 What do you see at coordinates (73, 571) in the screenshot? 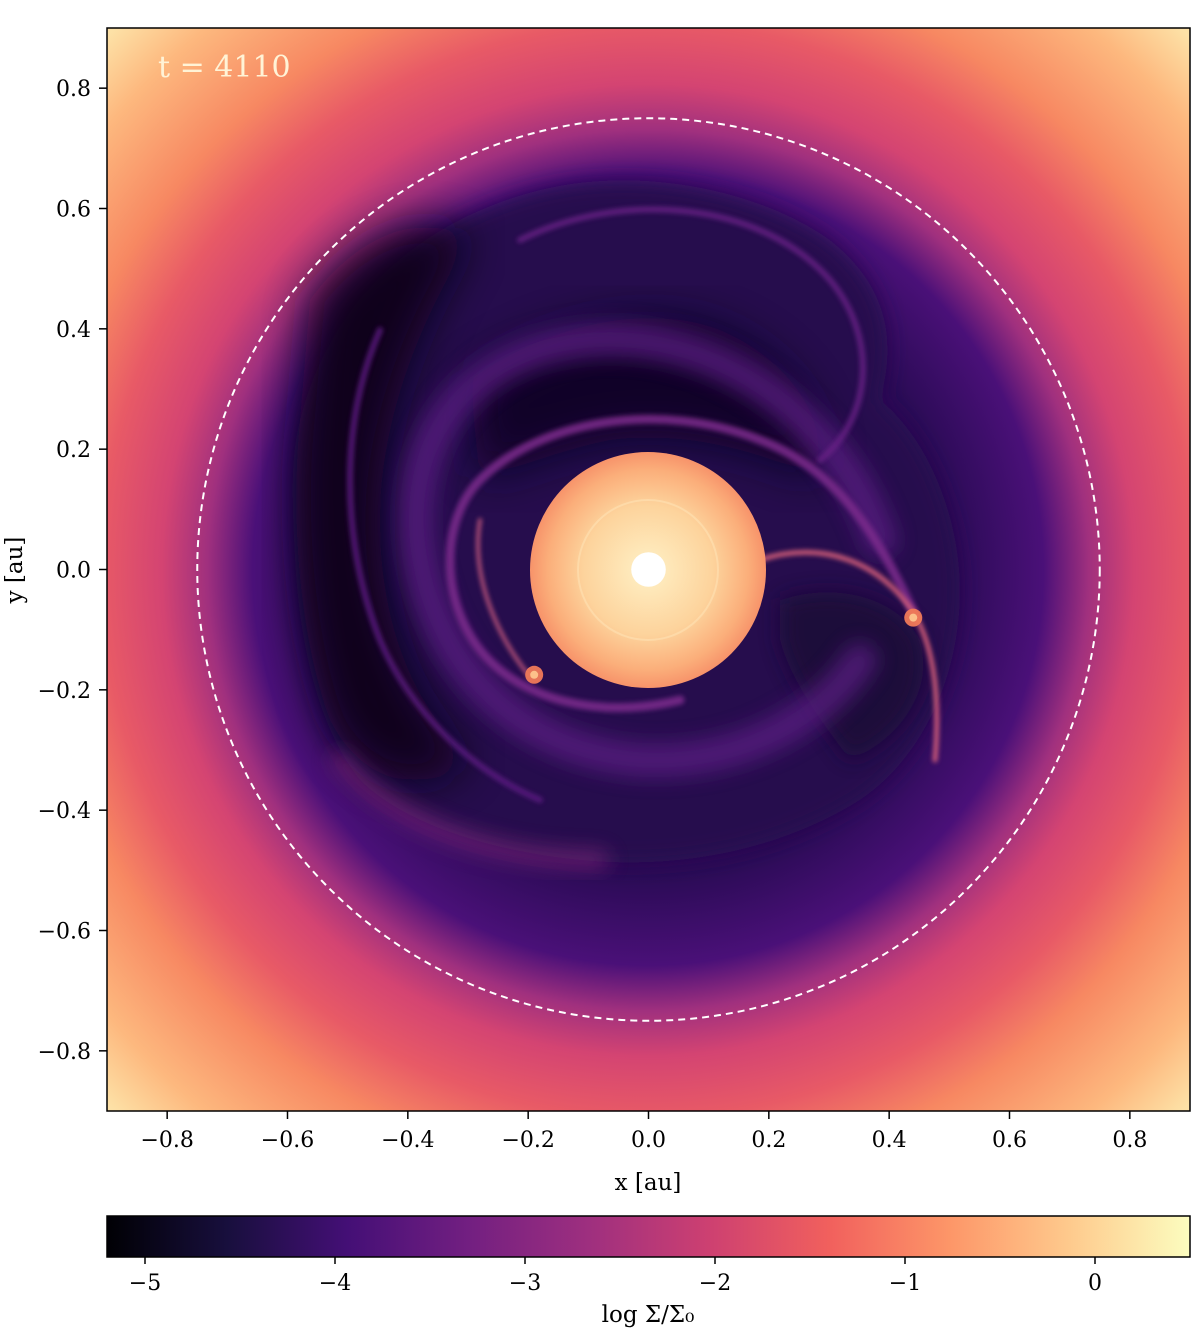
I see `y-tick-label: 0.0` at bounding box center [73, 571].